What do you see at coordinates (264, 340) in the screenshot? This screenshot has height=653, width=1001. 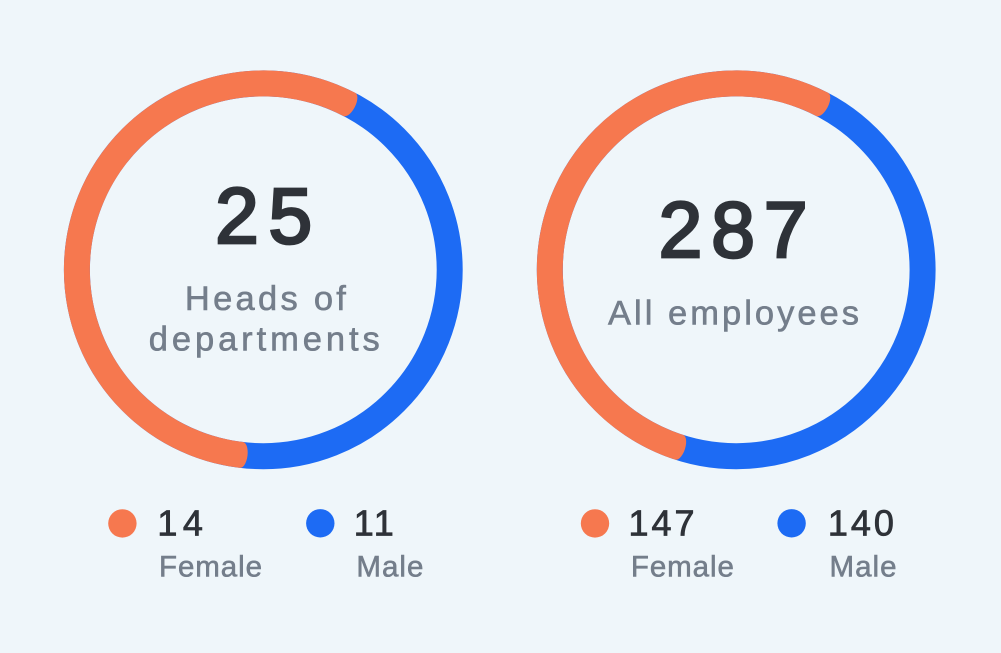 I see `svg-text: departments` at bounding box center [264, 340].